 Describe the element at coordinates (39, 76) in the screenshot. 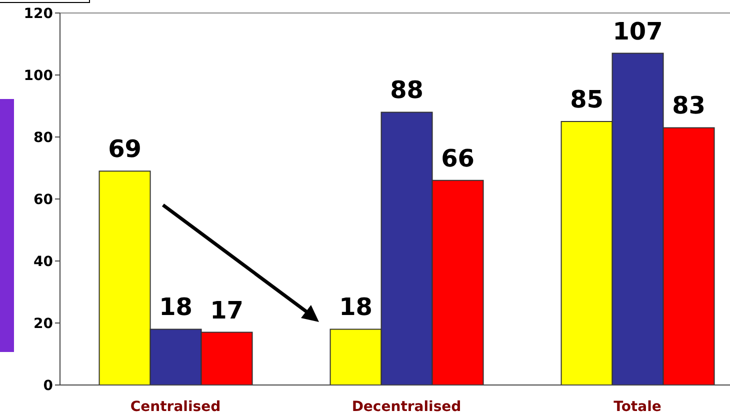

I see `y-tick-label: 100` at that location.